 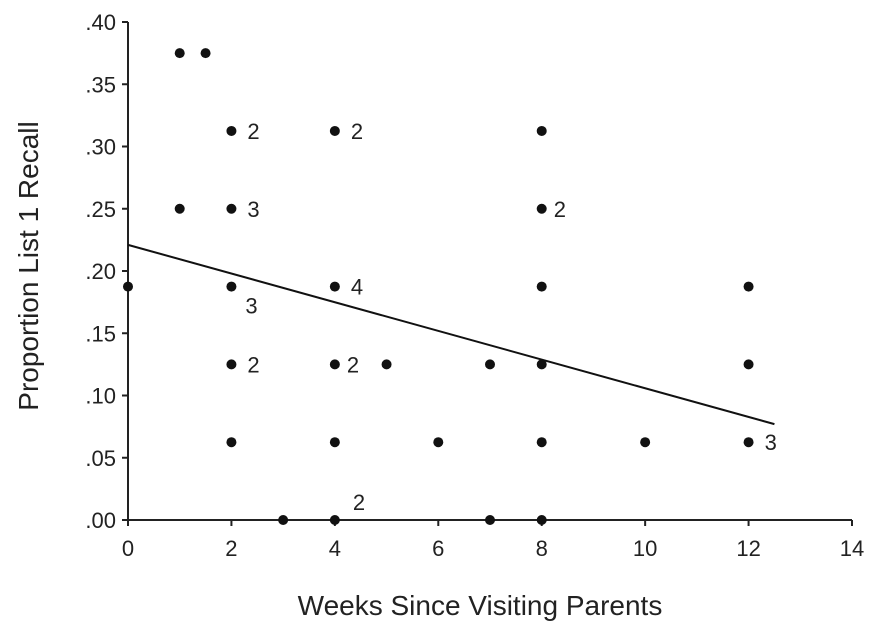 I want to click on x-tick-label: 12, so click(x=748, y=548).